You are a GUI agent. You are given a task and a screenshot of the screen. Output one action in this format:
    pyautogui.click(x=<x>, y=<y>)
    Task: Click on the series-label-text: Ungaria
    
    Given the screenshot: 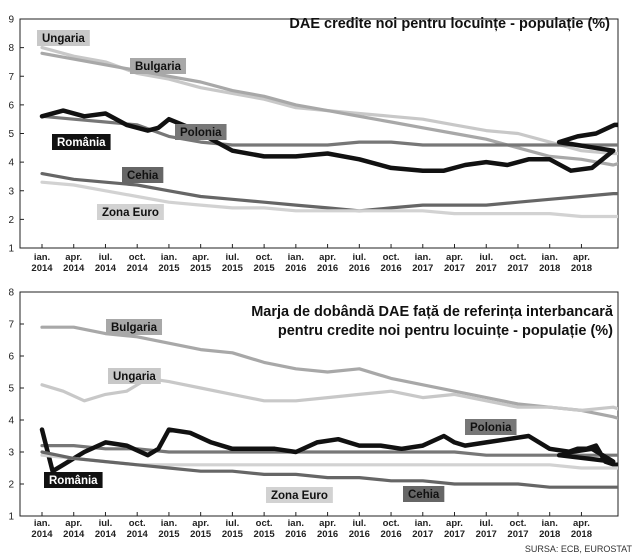 What is the action you would take?
    pyautogui.click(x=63, y=39)
    